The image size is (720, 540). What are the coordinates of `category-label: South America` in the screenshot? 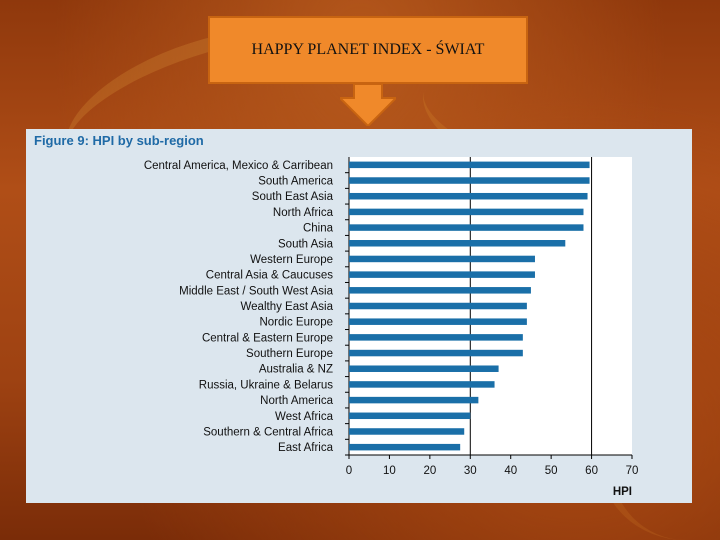 It's located at (295, 182).